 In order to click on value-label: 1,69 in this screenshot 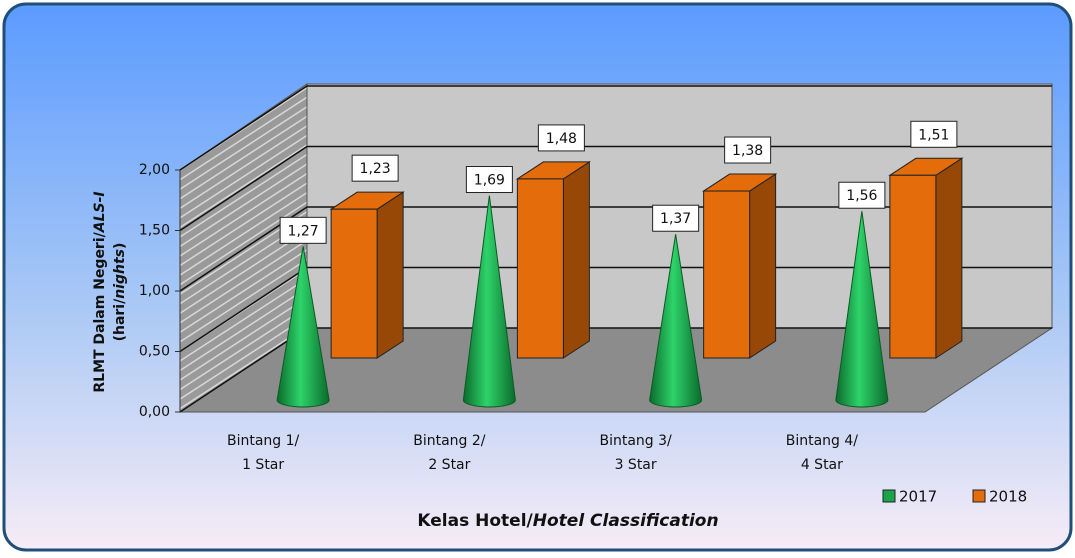, I will do `click(489, 181)`.